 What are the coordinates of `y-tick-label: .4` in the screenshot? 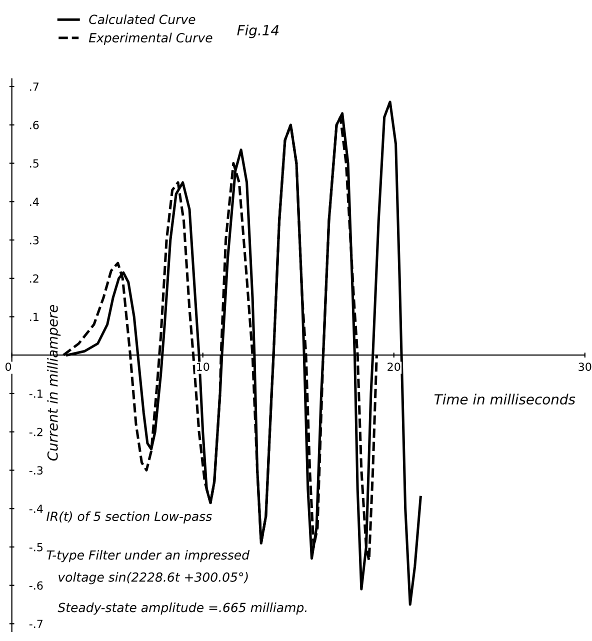 It's located at (34, 202).